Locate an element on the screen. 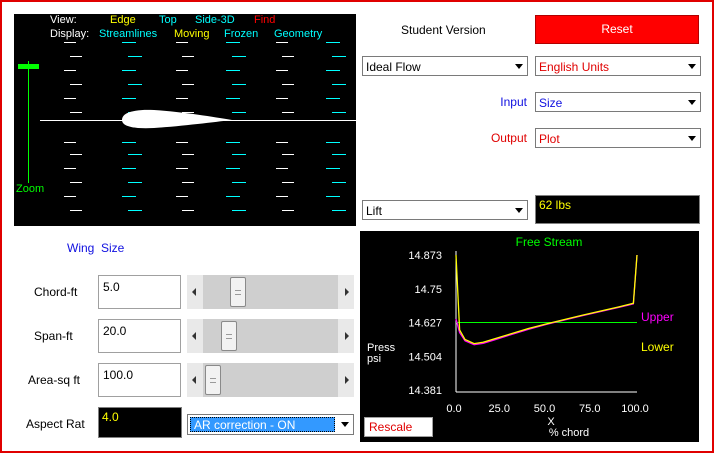  span-slider-right-button is located at coordinates (346, 336).